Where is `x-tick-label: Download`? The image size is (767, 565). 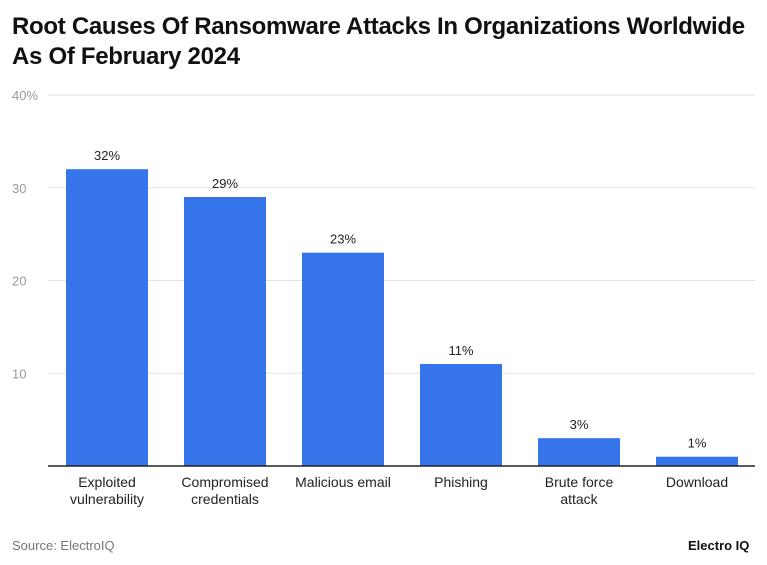 x-tick-label: Download is located at coordinates (697, 482).